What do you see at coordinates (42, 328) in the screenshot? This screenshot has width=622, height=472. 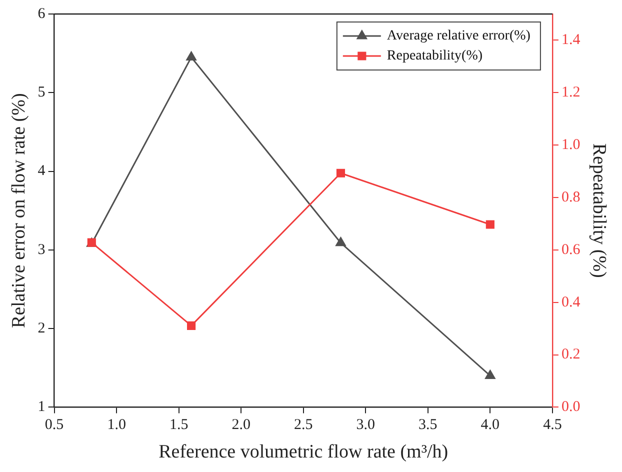 I see `y-tick-label: 2` at bounding box center [42, 328].